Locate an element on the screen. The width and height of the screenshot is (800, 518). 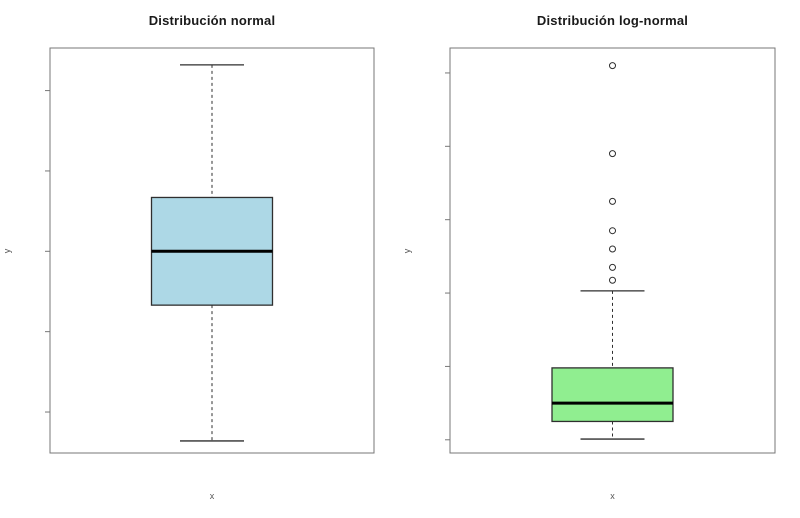
y-axis-label-normal: y is located at coordinates (7, 251).